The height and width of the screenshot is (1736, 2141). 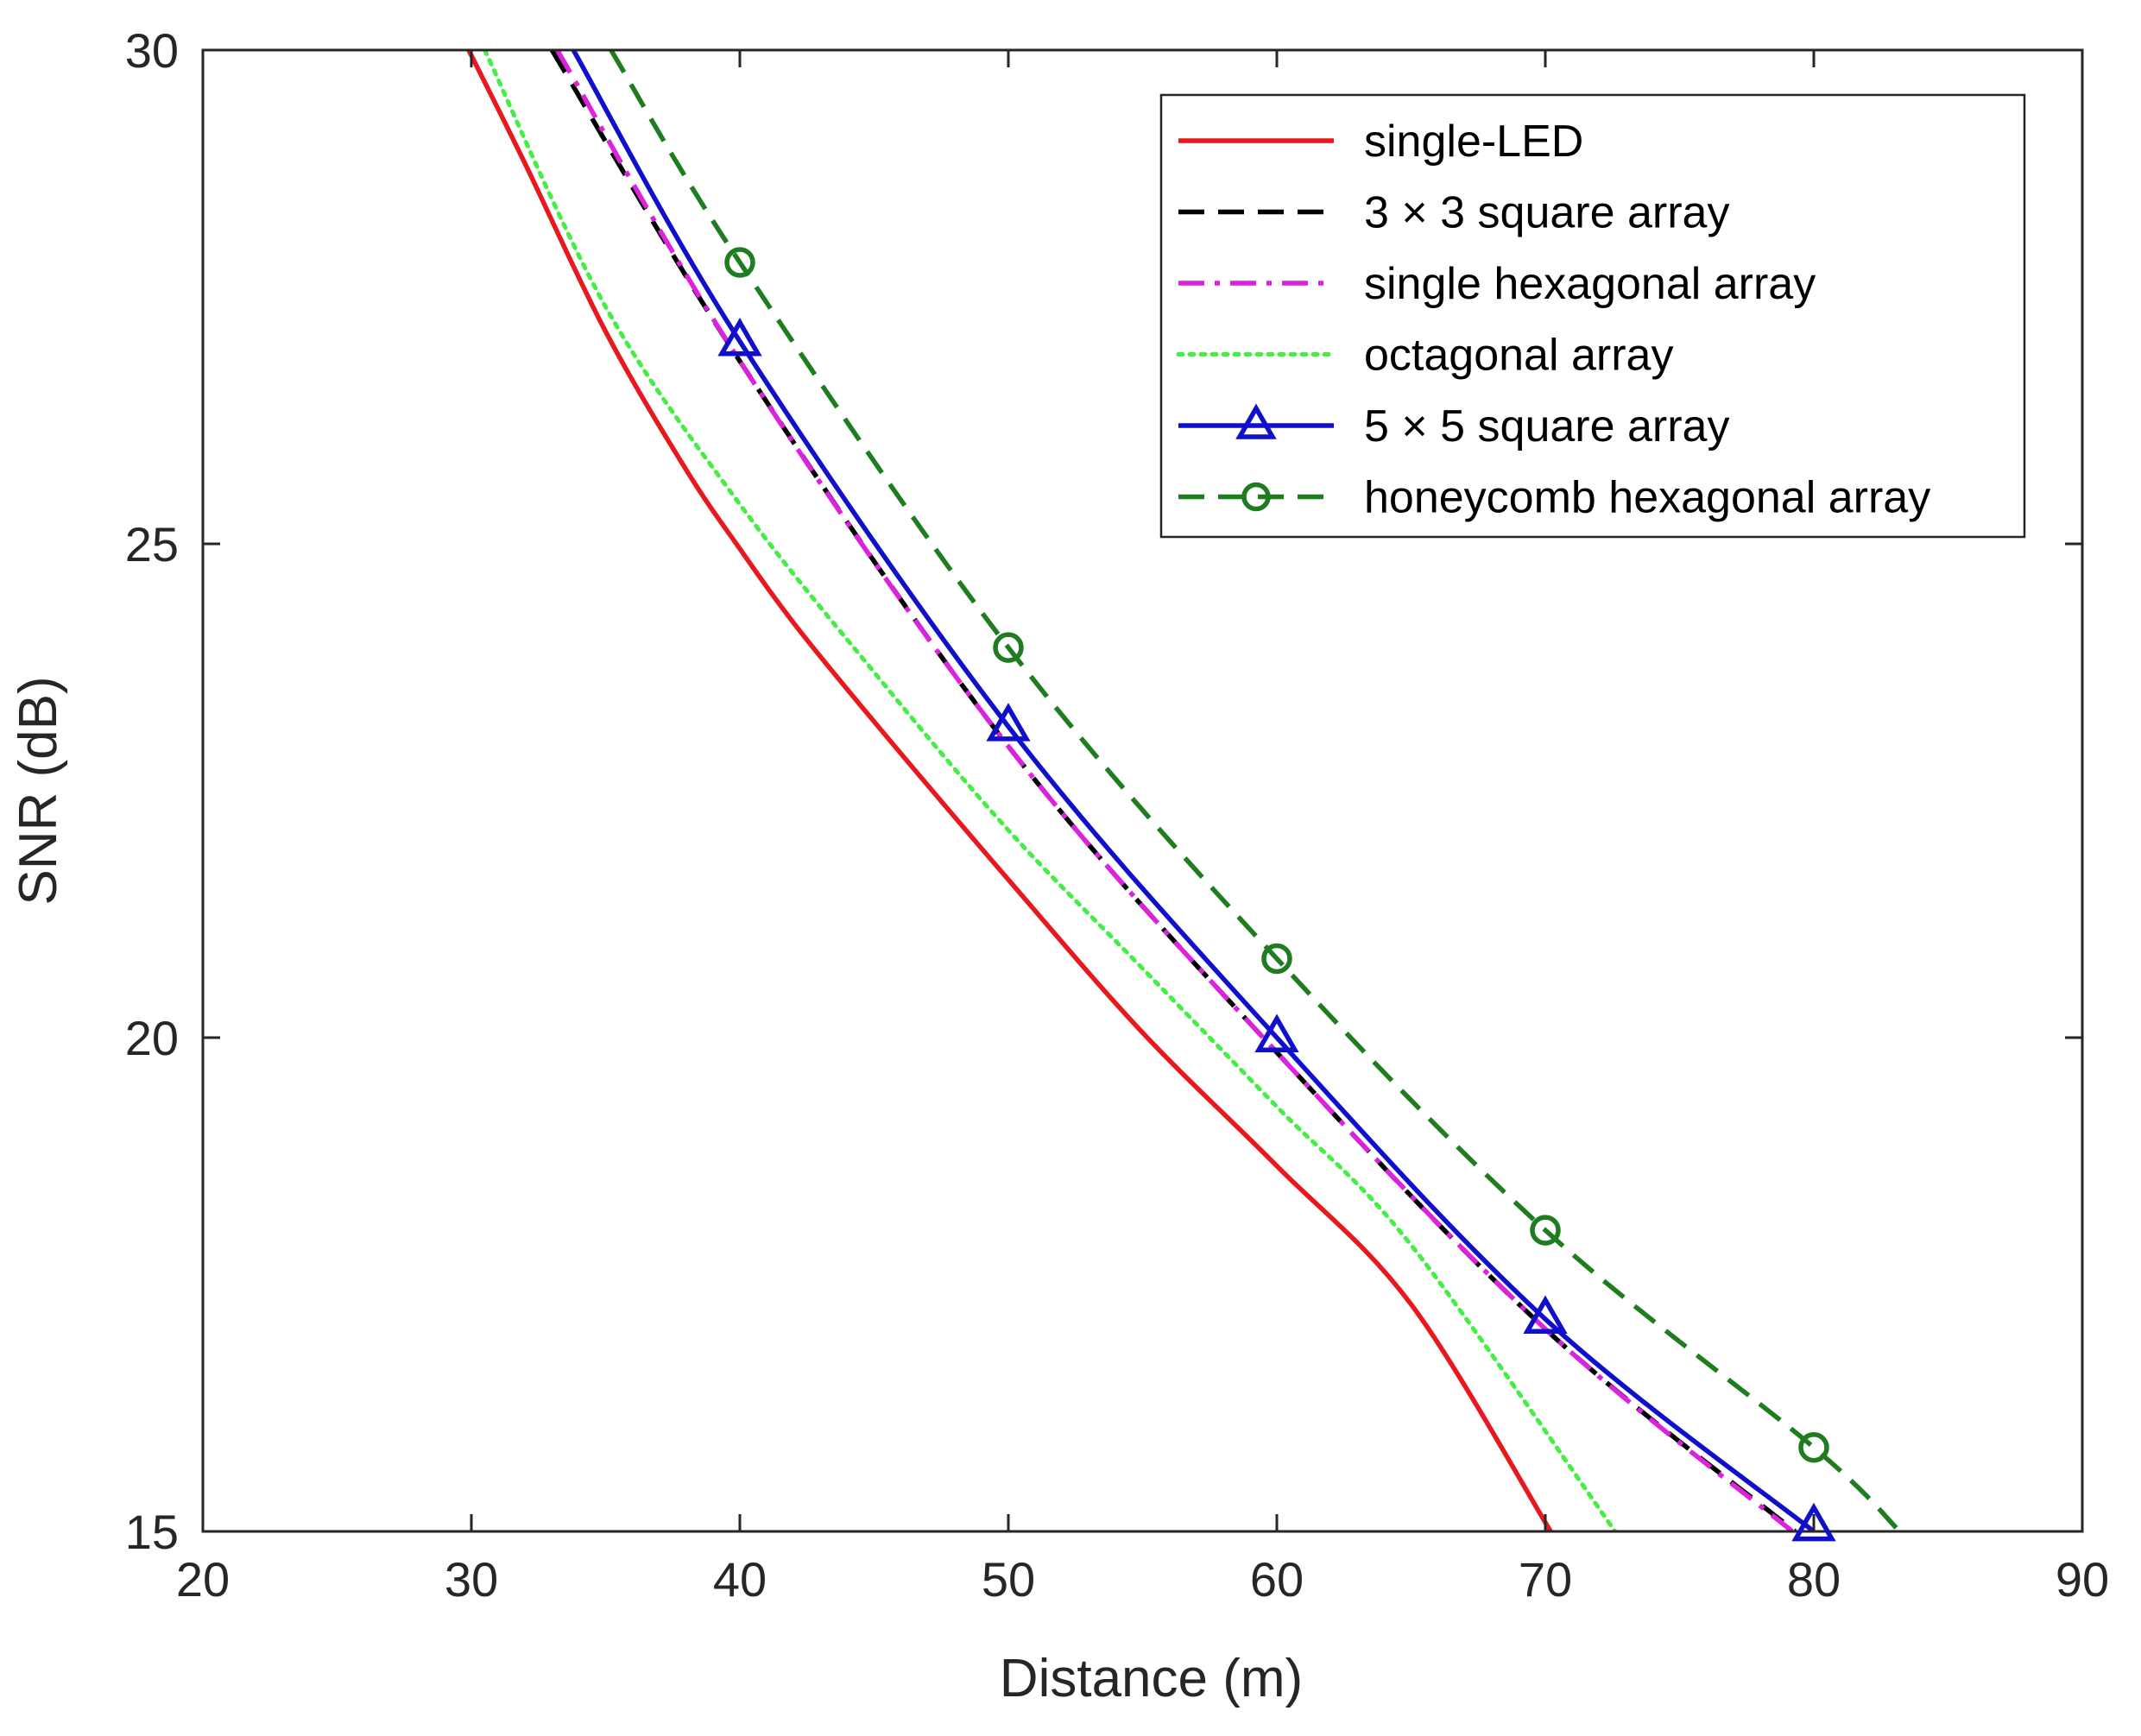 What do you see at coordinates (1590, 284) in the screenshot?
I see `legend-label: single hexagonal array` at bounding box center [1590, 284].